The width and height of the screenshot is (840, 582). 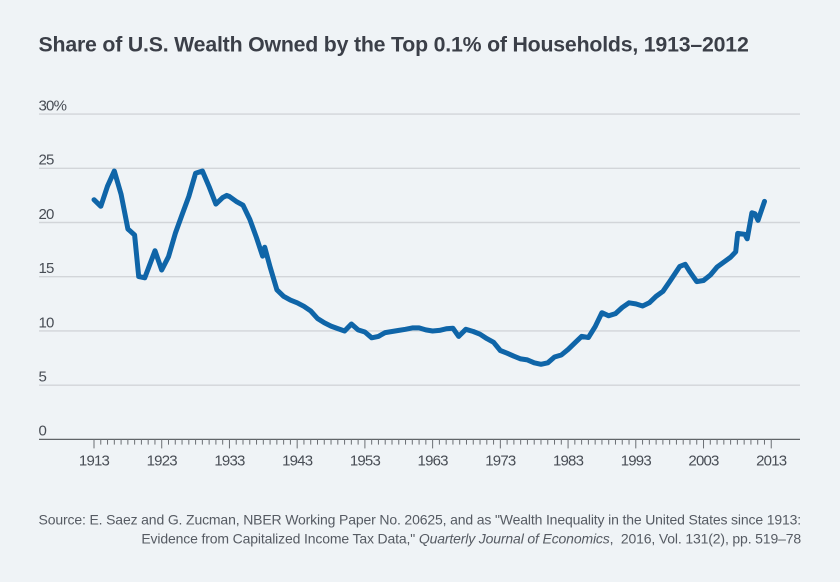 What do you see at coordinates (162, 460) in the screenshot?
I see `svg-text: 1923` at bounding box center [162, 460].